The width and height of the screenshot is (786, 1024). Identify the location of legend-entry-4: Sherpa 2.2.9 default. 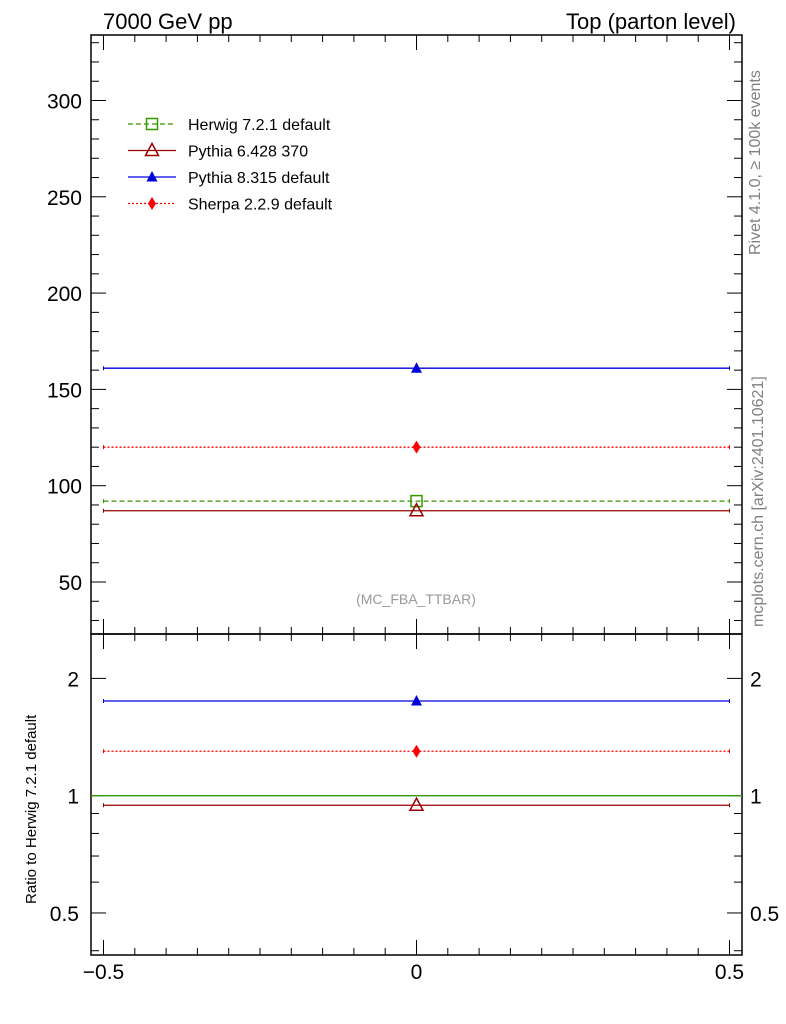
(230, 205).